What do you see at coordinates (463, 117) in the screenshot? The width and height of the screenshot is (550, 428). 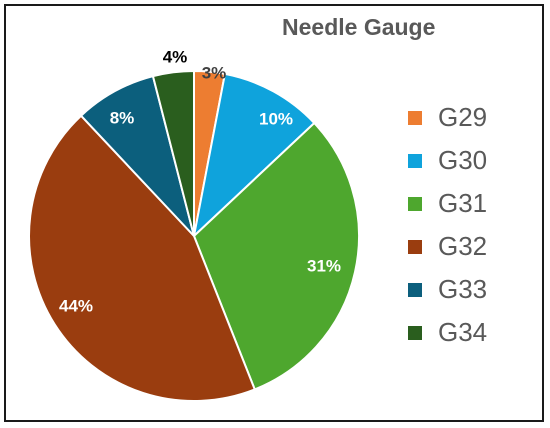 I see `legend-label: G29` at bounding box center [463, 117].